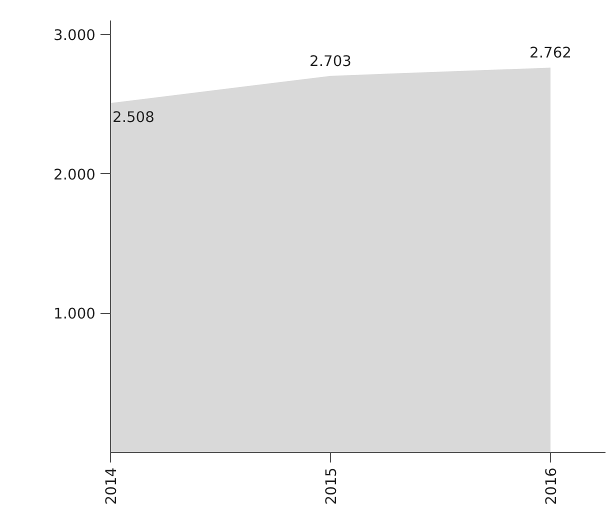 The image size is (608, 508). I want to click on y-tick-label: 3.000, so click(75, 35).